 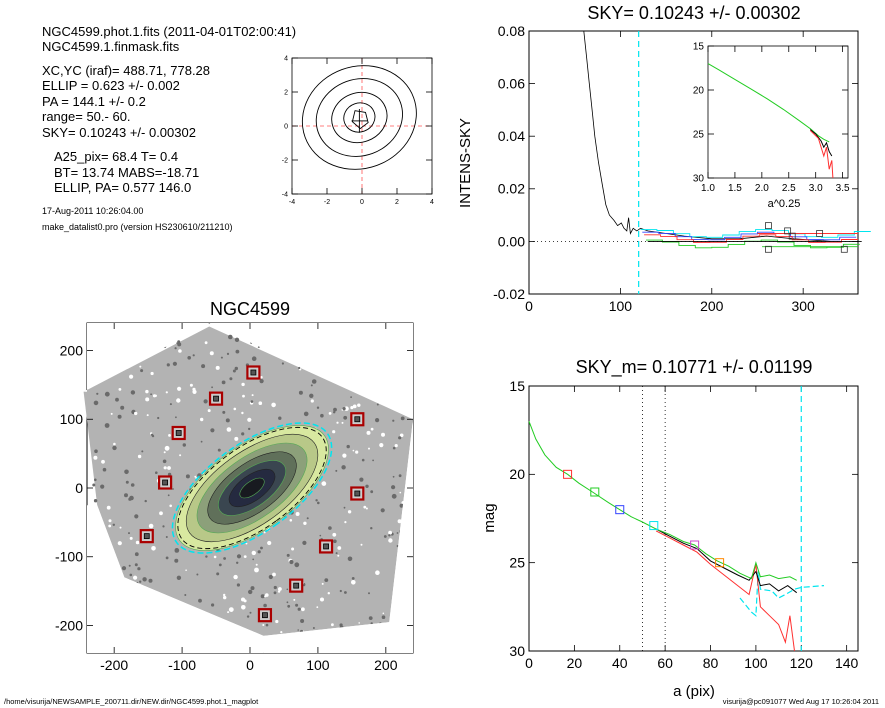 I want to click on mag-cyan-line, so click(x=782, y=594).